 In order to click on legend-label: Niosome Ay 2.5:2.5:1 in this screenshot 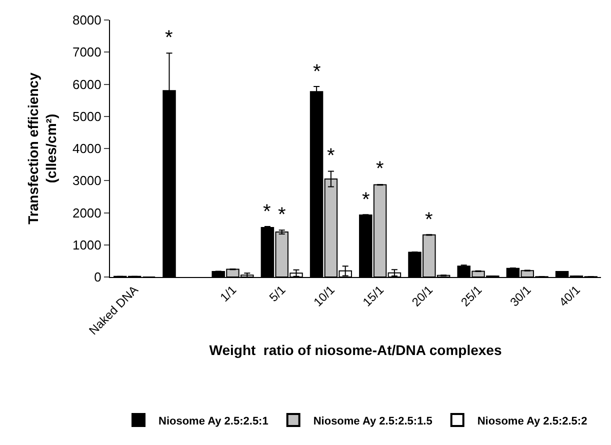, I will do `click(213, 421)`.